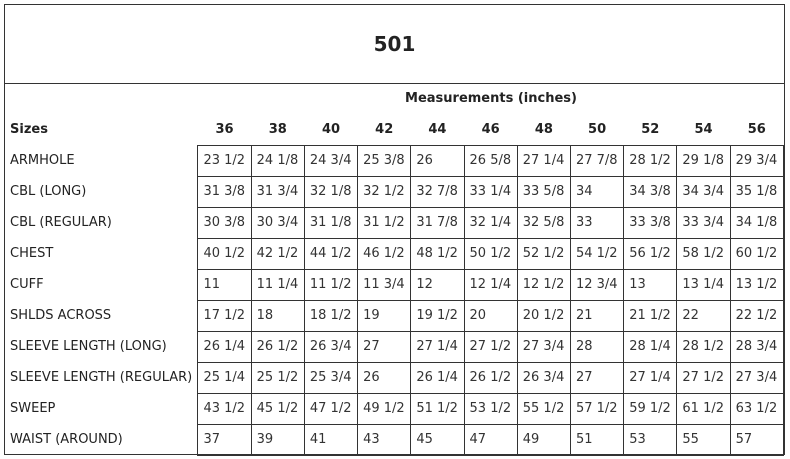  I want to click on row-label: CHEST, so click(32, 253).